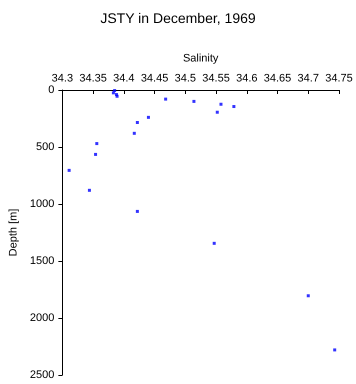 This screenshot has width=356, height=384. I want to click on y-tick-label: 2500, so click(42, 375).